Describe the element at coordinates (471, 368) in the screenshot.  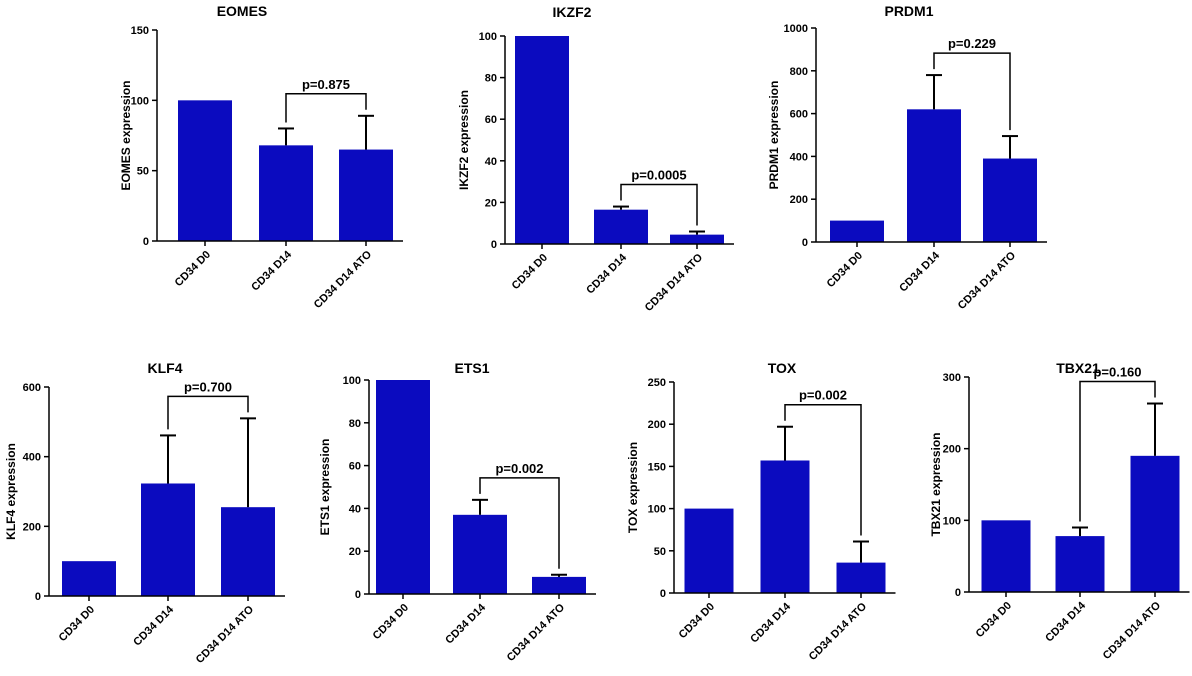
I see `chart-title: ETS1` at that location.